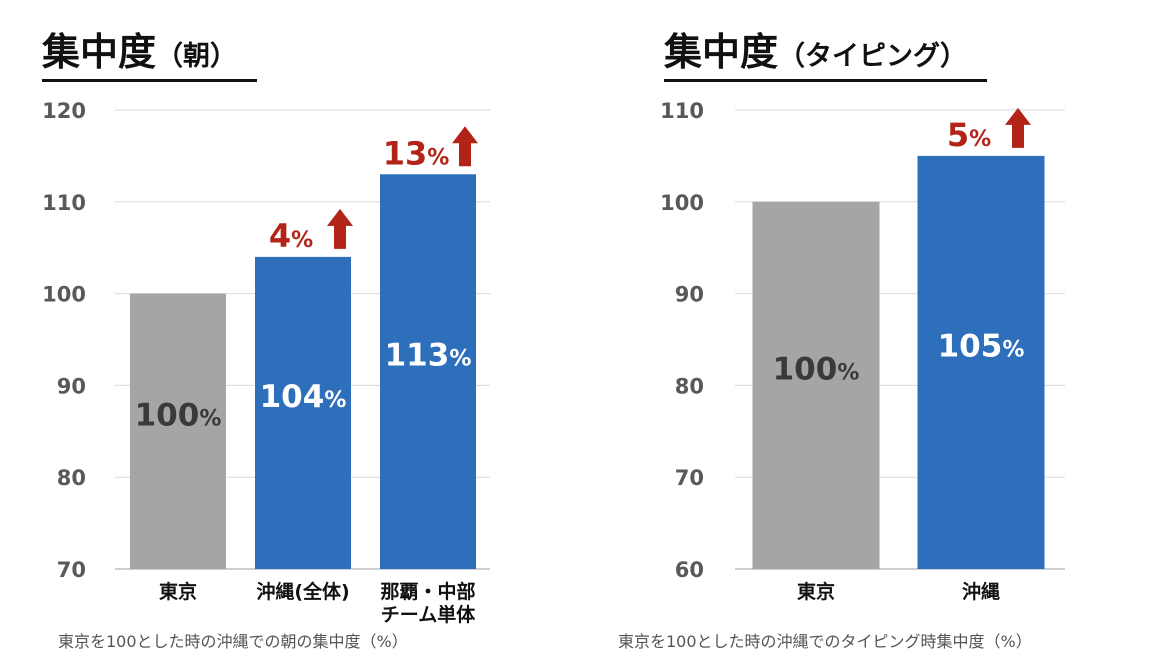  I want to click on bar-value-label: 104%, so click(303, 397).